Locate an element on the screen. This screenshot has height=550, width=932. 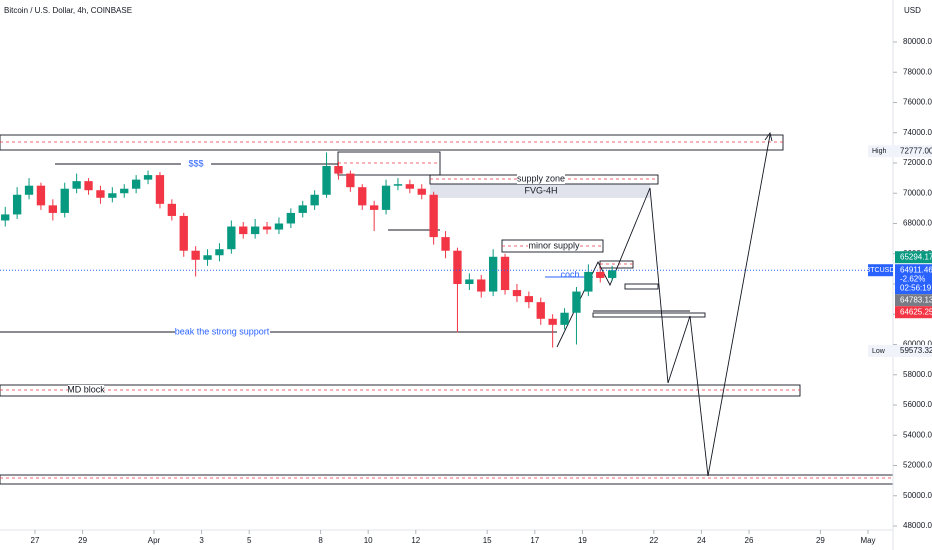
currency: USD is located at coordinates (912, 10).